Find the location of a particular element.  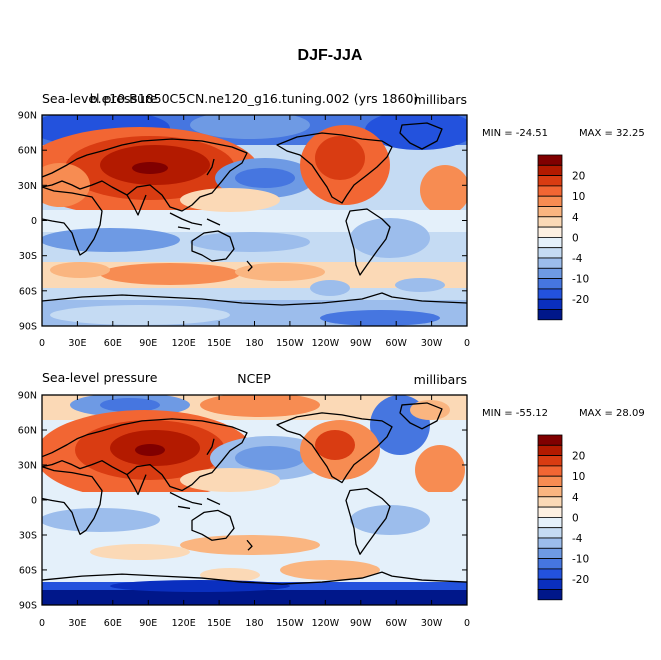

panel-a-max-label: MAX = 32.25 is located at coordinates (612, 133).